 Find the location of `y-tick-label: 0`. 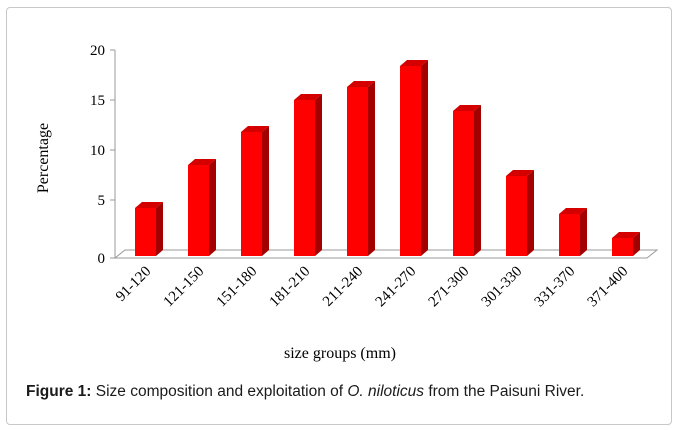

y-tick-label: 0 is located at coordinates (102, 259).